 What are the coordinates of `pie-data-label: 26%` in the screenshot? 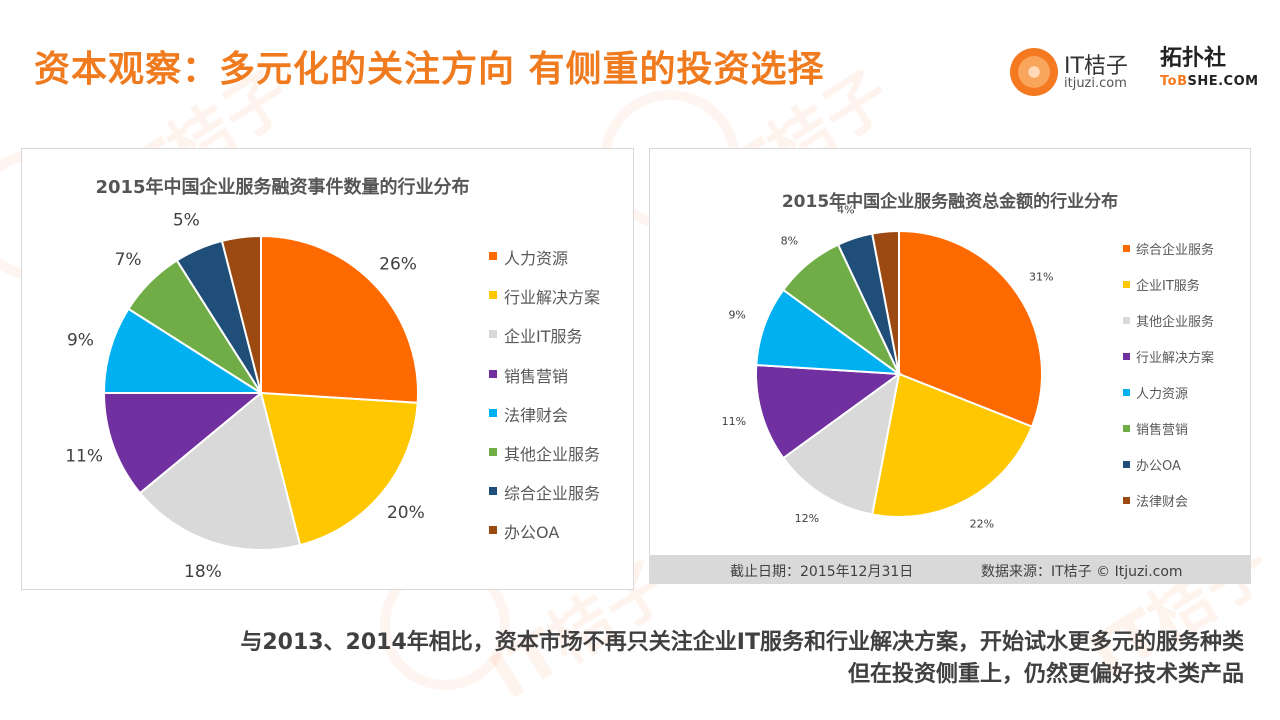 It's located at (398, 264).